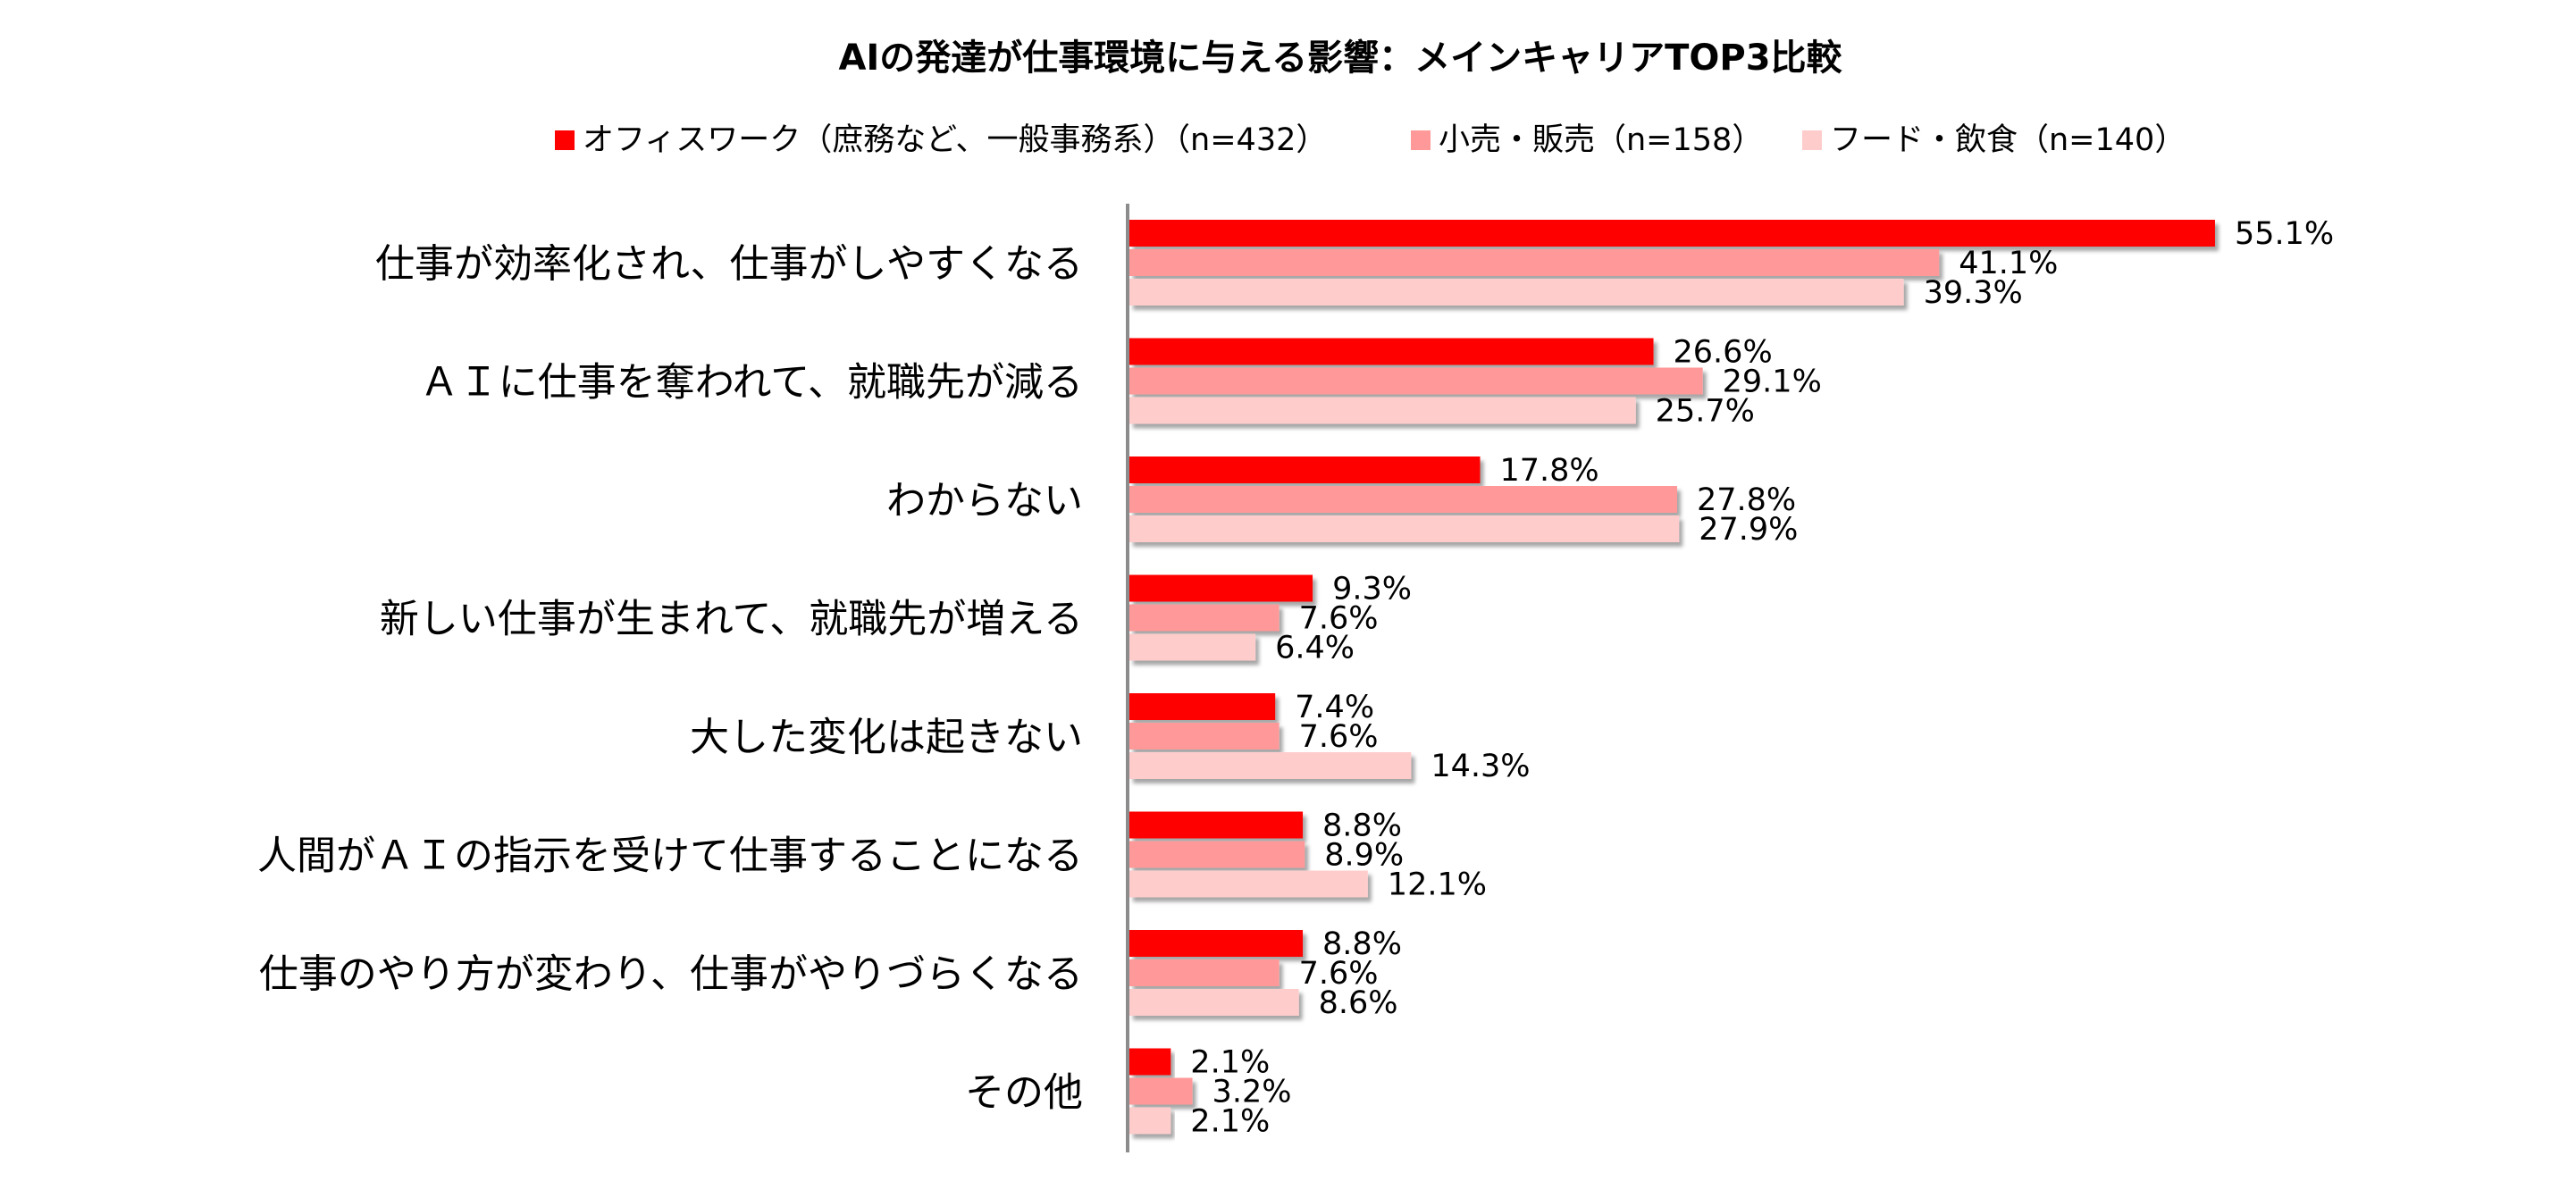 The image size is (2576, 1181). I want to click on value-label-6-series-2: 8.9%, so click(1364, 856).